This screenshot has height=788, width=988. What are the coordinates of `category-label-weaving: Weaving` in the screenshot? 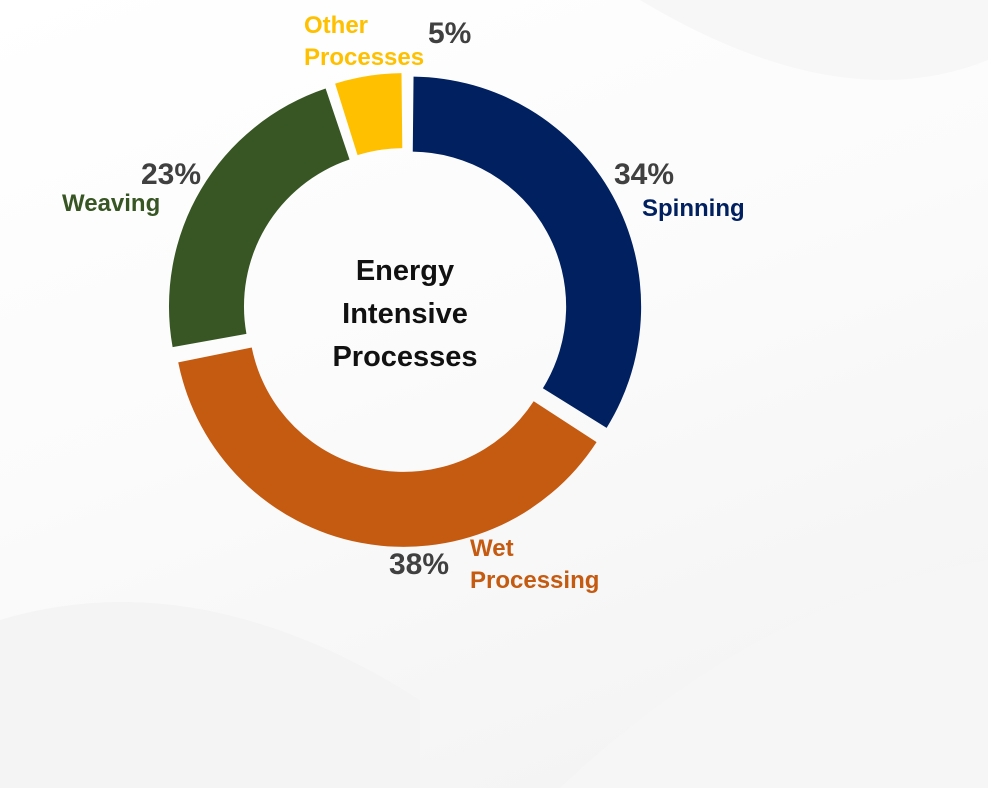 It's located at (111, 204).